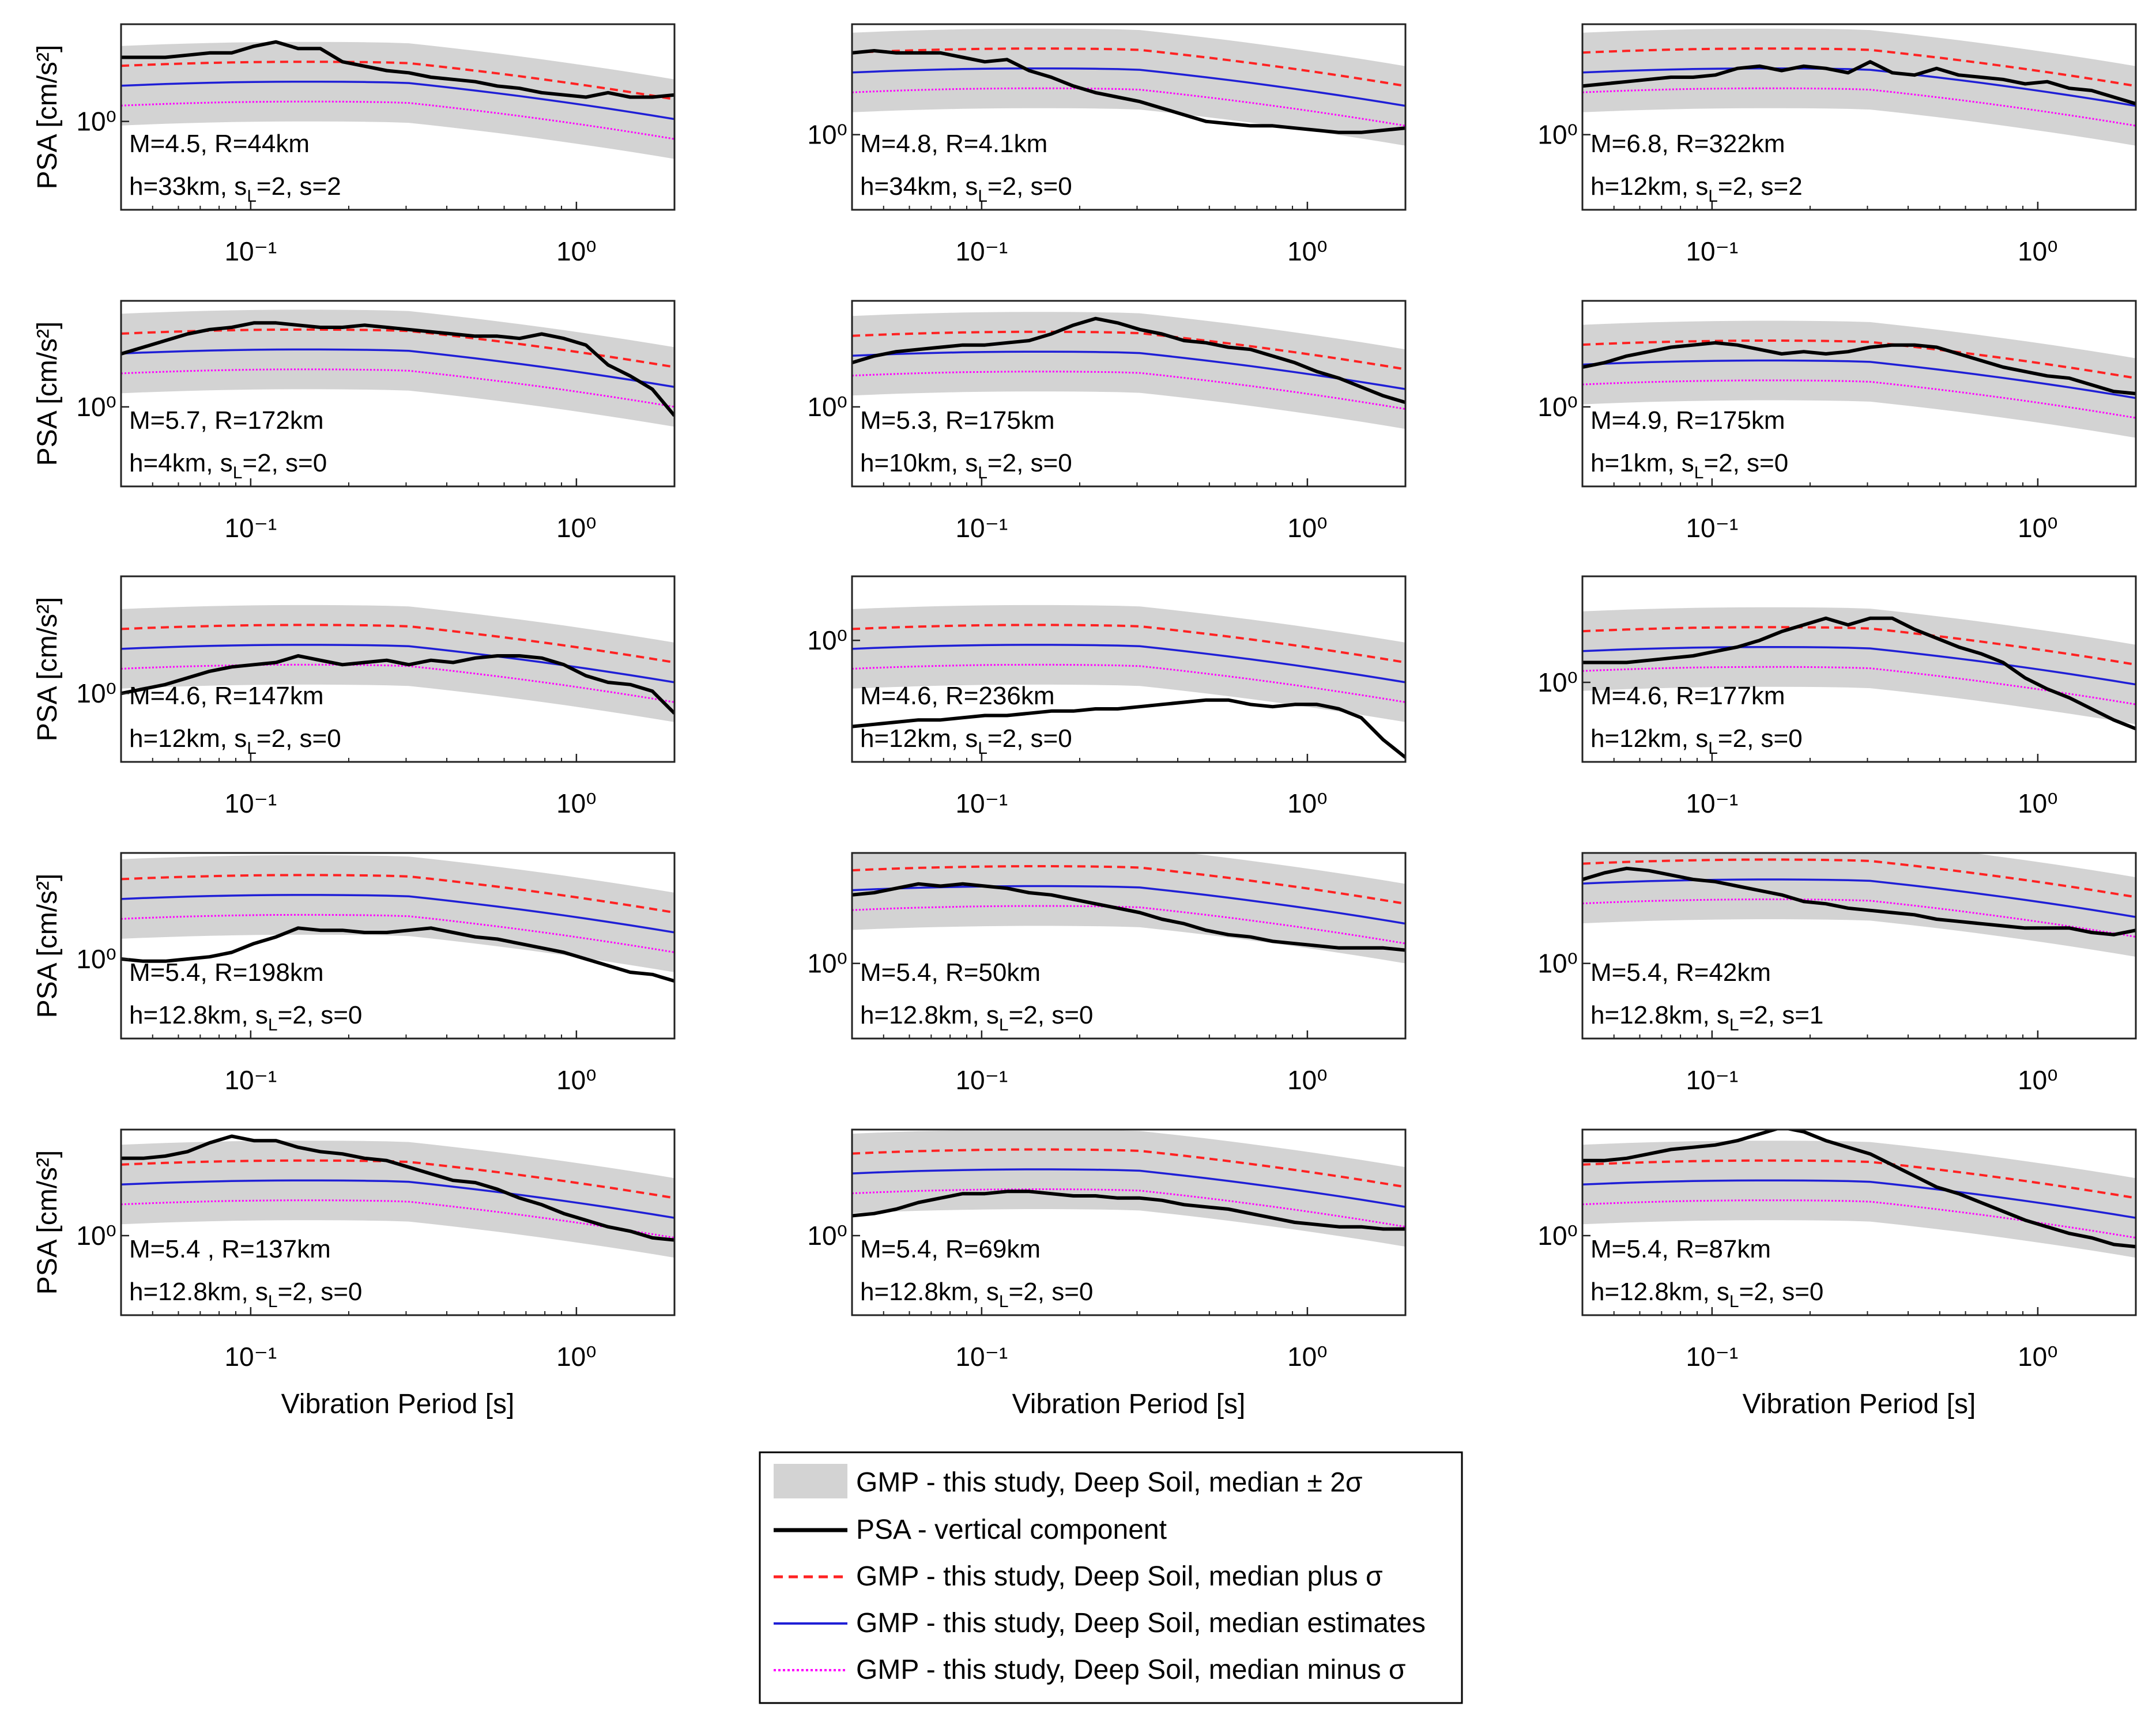 Image resolution: width=2156 pixels, height=1718 pixels. Describe the element at coordinates (810, 1481) in the screenshot. I see `legend-swatch-band` at that location.